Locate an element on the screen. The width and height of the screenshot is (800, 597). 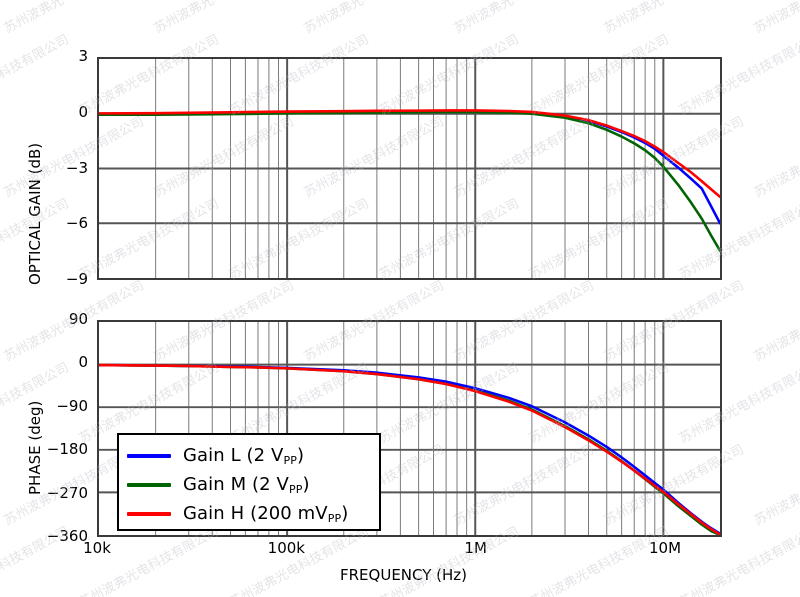
legend-item: Gain H (200 mVPP) is located at coordinates (249, 513).